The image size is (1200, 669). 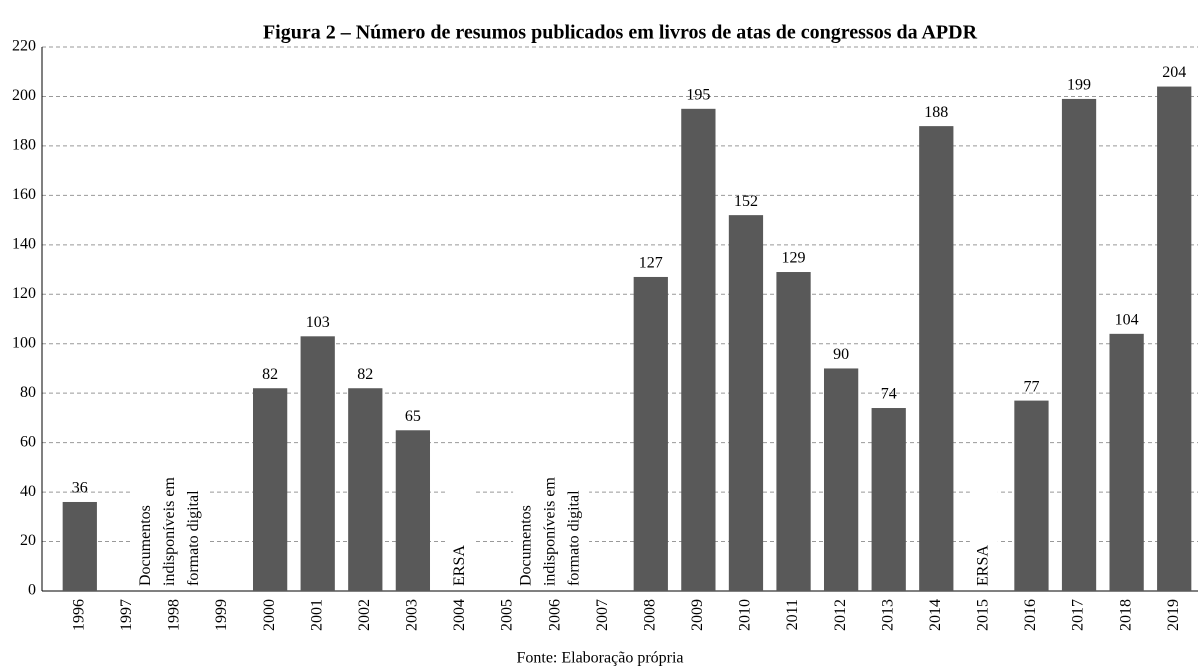 What do you see at coordinates (889, 394) in the screenshot?
I see `value-label: 74` at bounding box center [889, 394].